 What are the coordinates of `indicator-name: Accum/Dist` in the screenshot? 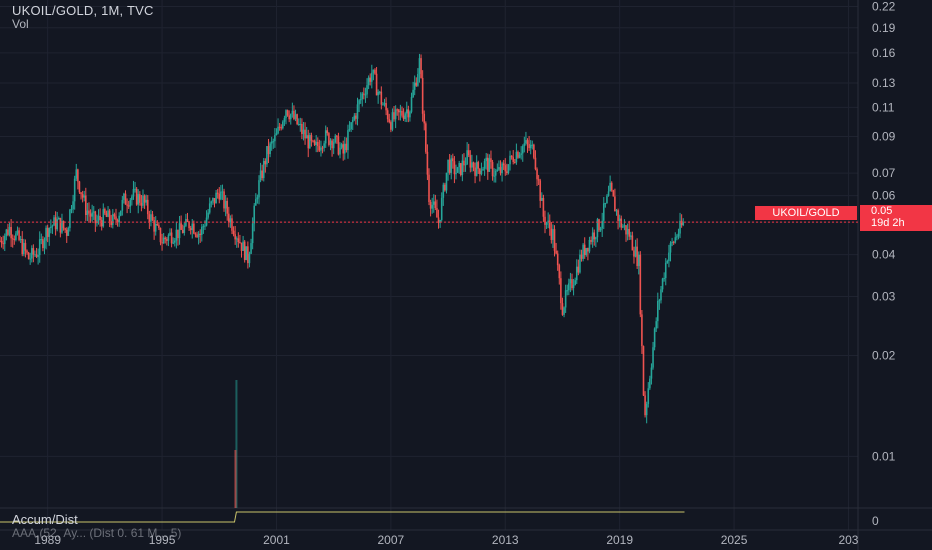 It's located at (45, 519).